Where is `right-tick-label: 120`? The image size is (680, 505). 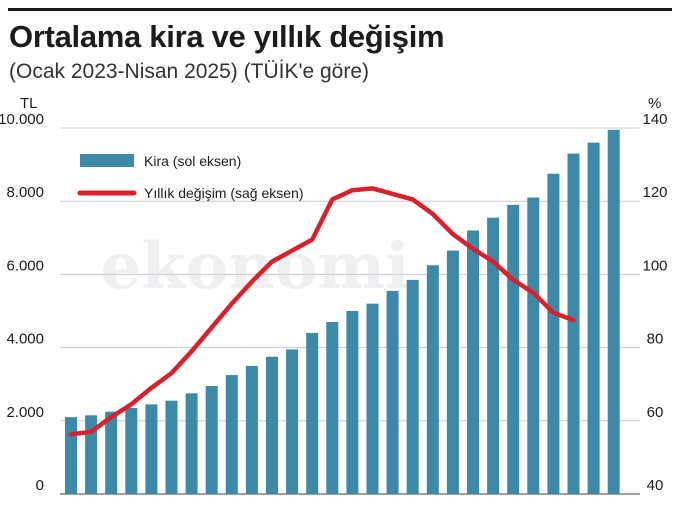
right-tick-label: 120 is located at coordinates (654, 192).